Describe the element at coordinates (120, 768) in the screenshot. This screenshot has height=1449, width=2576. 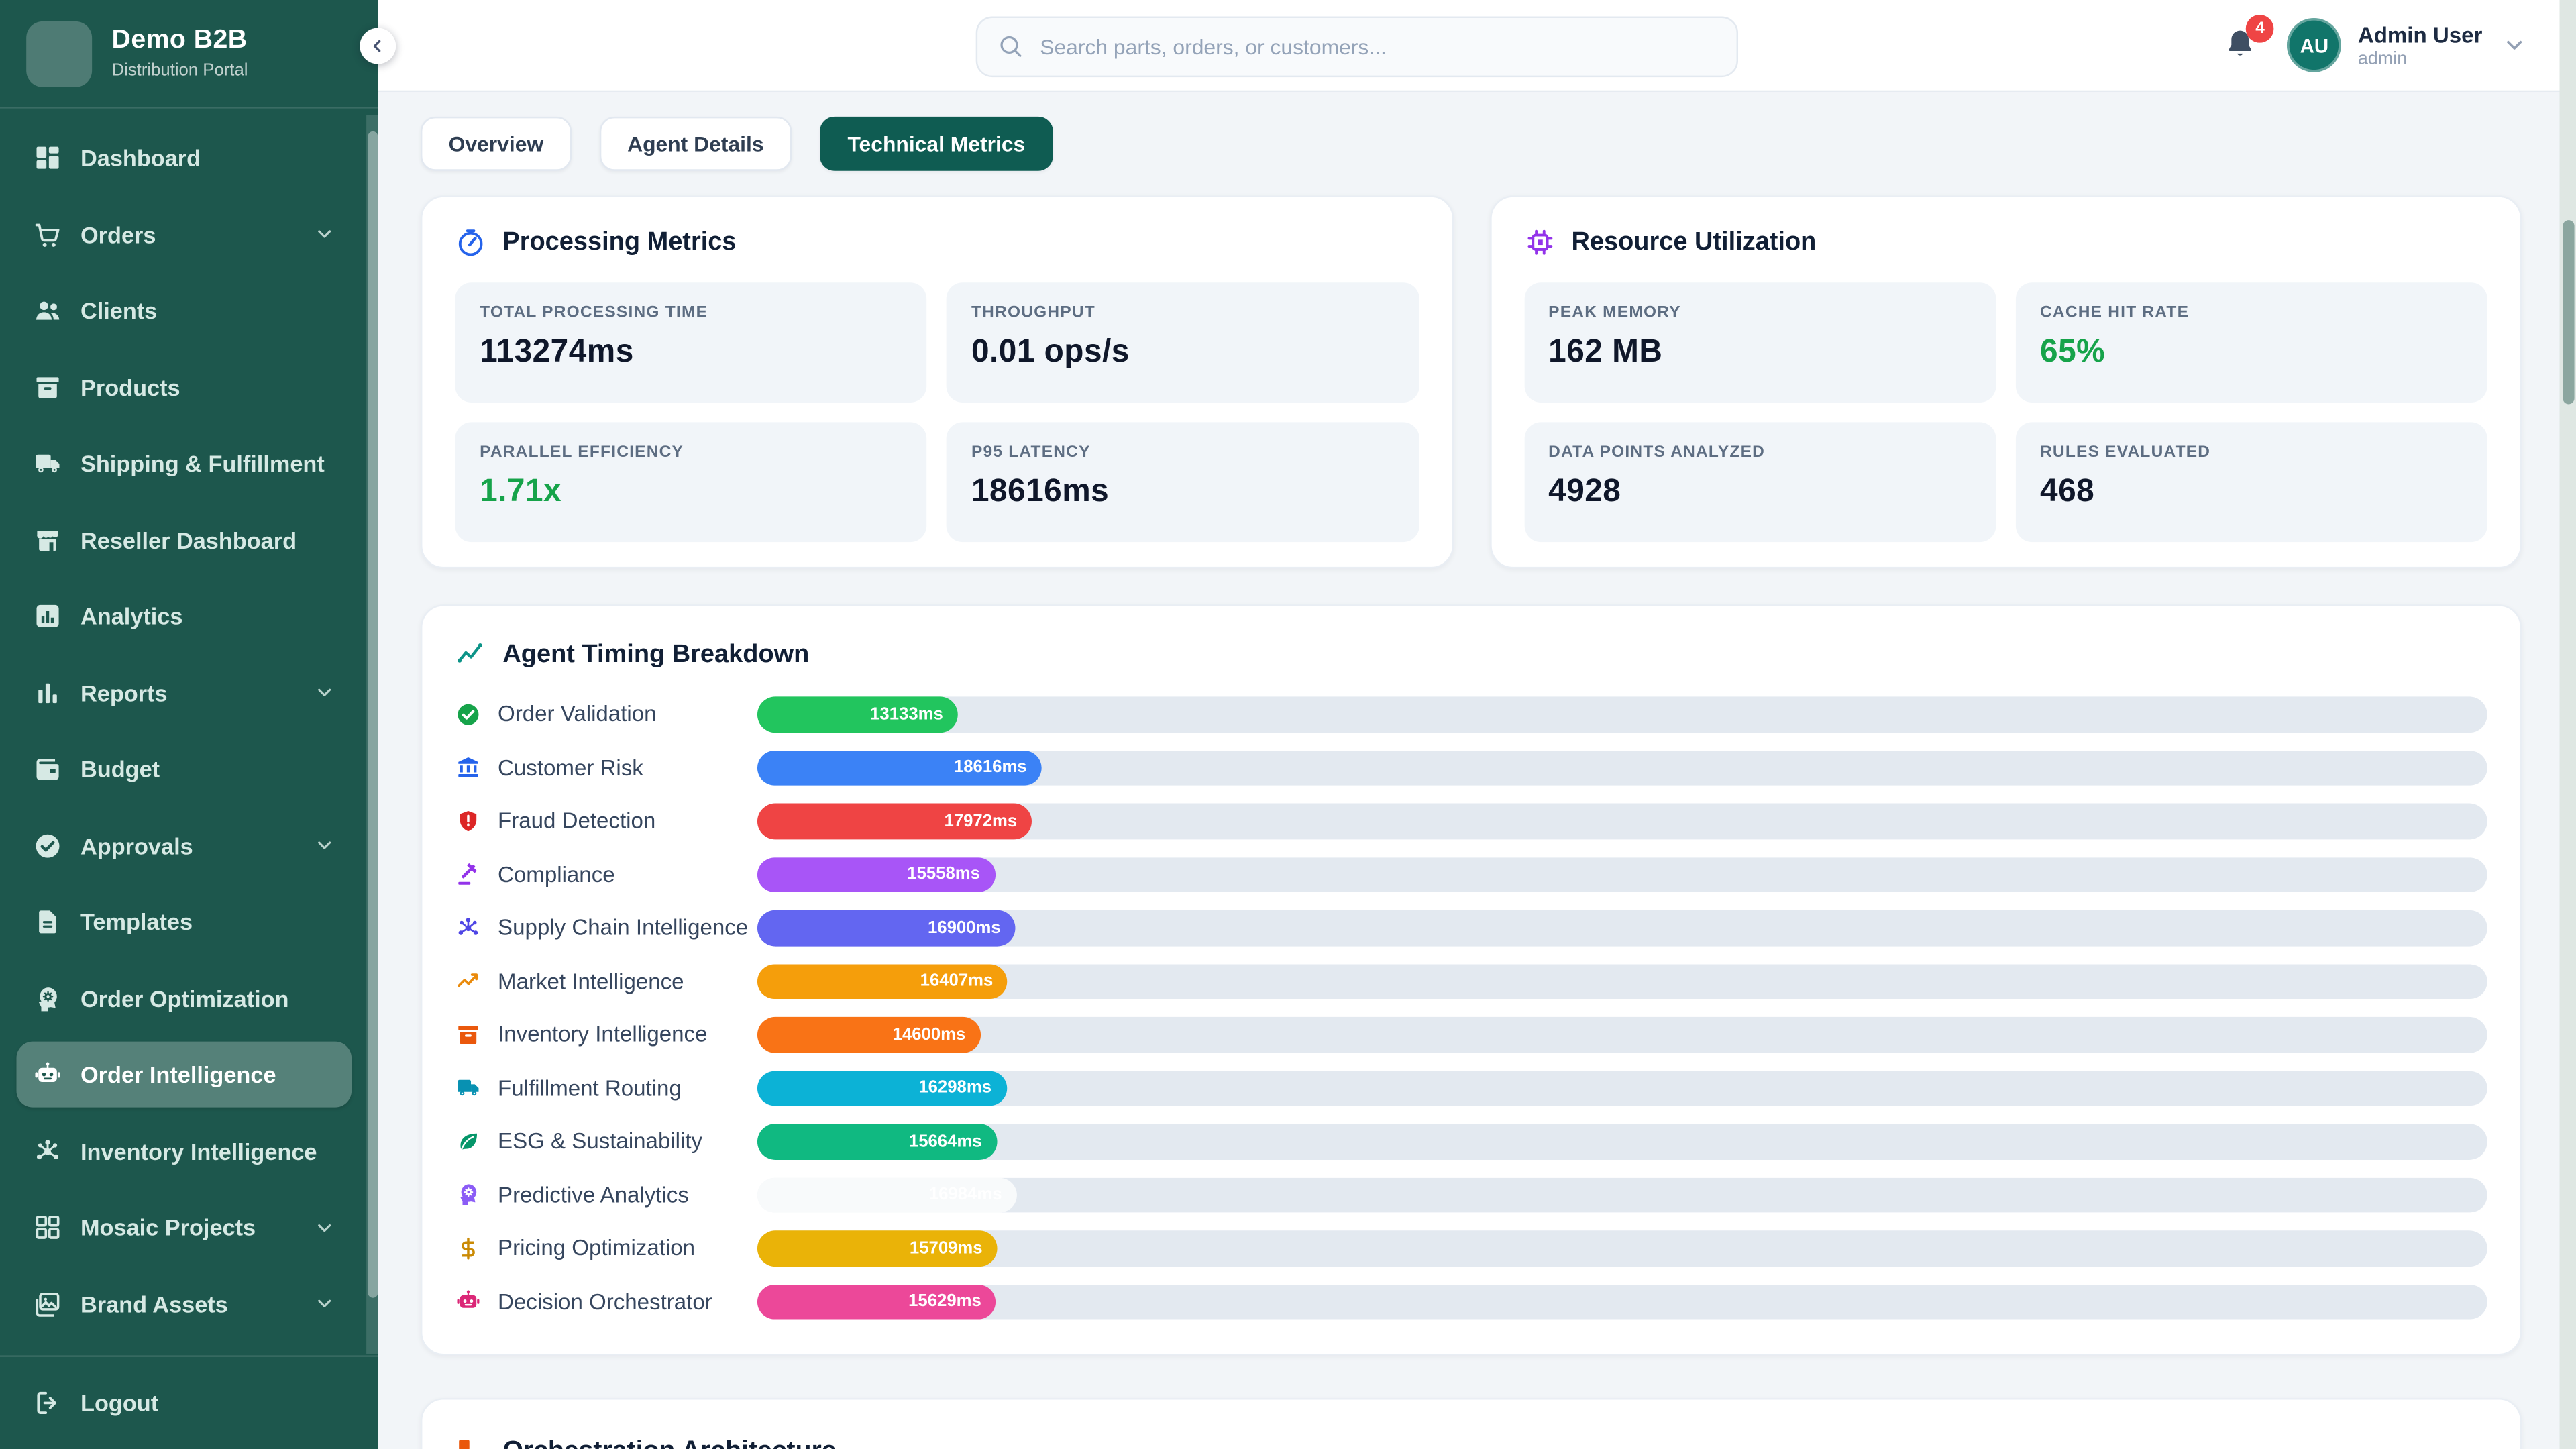
I see `sidebar-item-label: Budget` at that location.